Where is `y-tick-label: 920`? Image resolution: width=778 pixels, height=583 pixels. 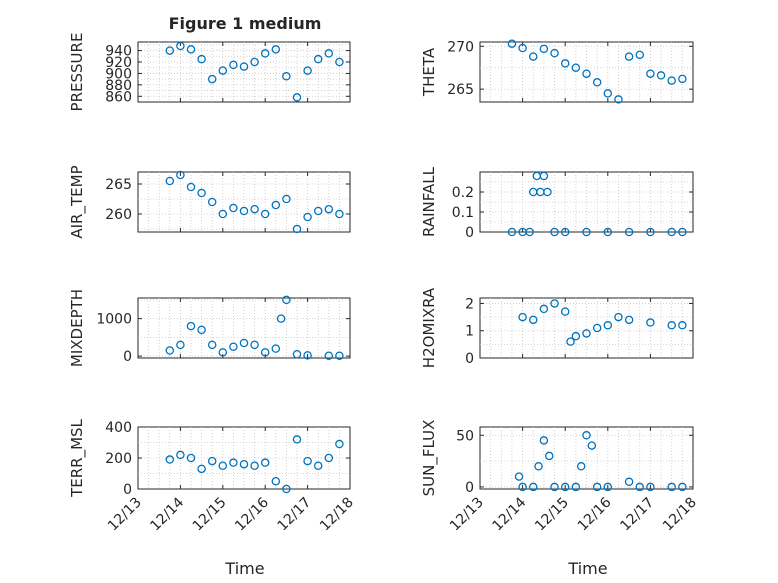
y-tick-label: 920 is located at coordinates (118, 63).